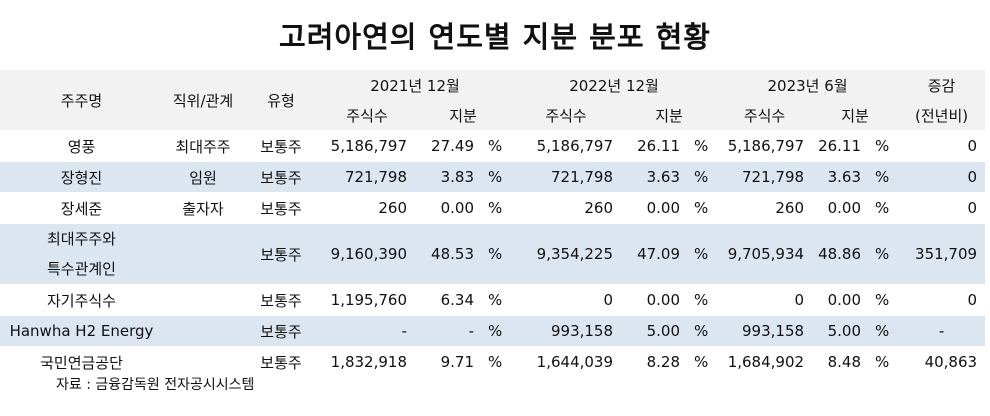 The image size is (990, 416). I want to click on header-2023: 2023년 6월, so click(808, 85).